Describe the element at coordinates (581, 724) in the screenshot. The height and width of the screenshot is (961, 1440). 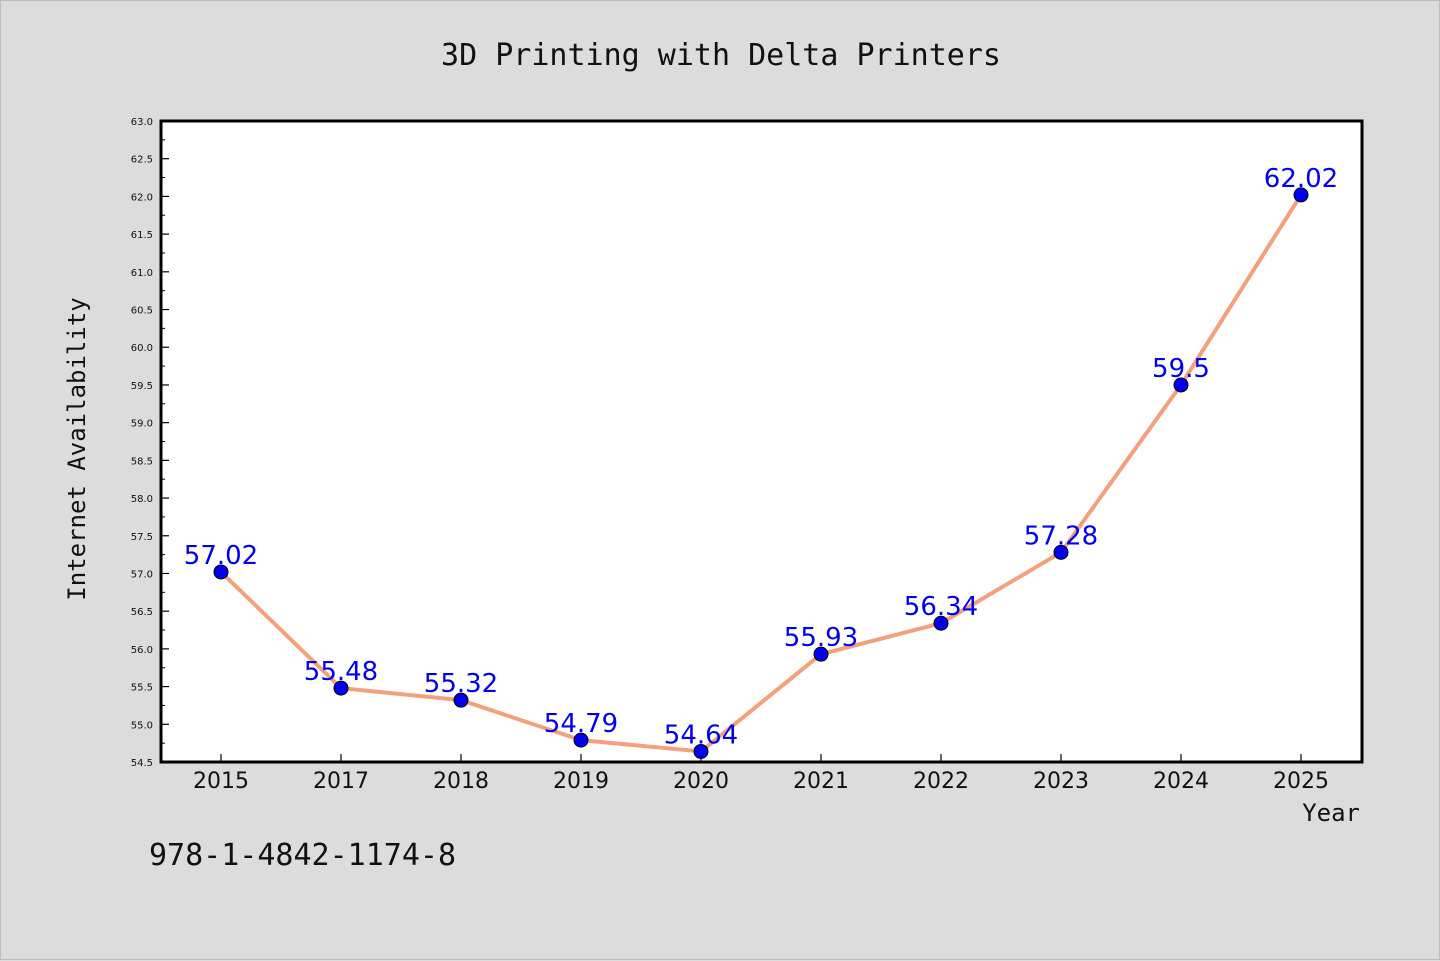
I see `data-label: 54.79` at that location.